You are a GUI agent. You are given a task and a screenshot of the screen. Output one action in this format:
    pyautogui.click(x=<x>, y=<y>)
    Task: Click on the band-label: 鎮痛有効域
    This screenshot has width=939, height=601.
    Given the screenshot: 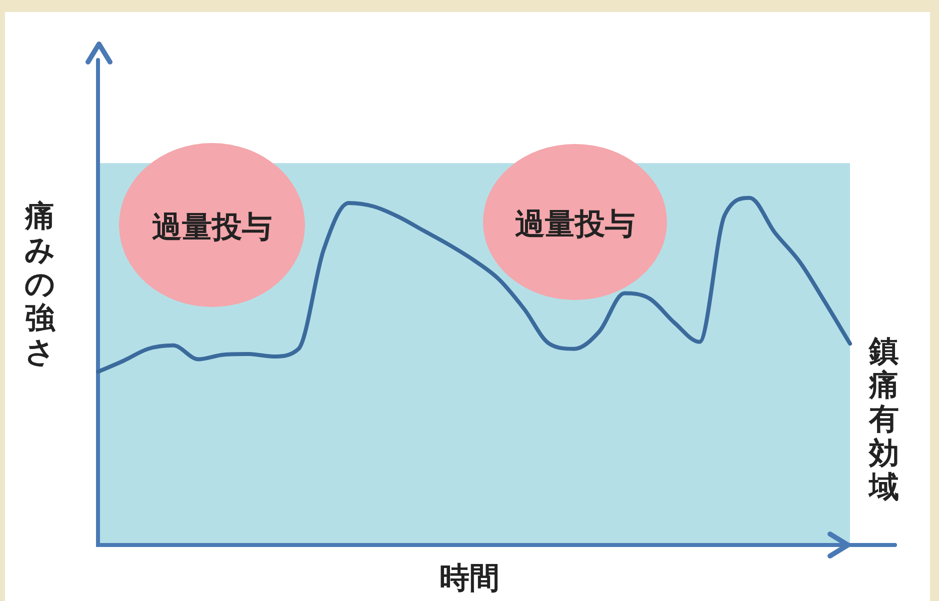 What is the action you would take?
    pyautogui.click(x=883, y=419)
    